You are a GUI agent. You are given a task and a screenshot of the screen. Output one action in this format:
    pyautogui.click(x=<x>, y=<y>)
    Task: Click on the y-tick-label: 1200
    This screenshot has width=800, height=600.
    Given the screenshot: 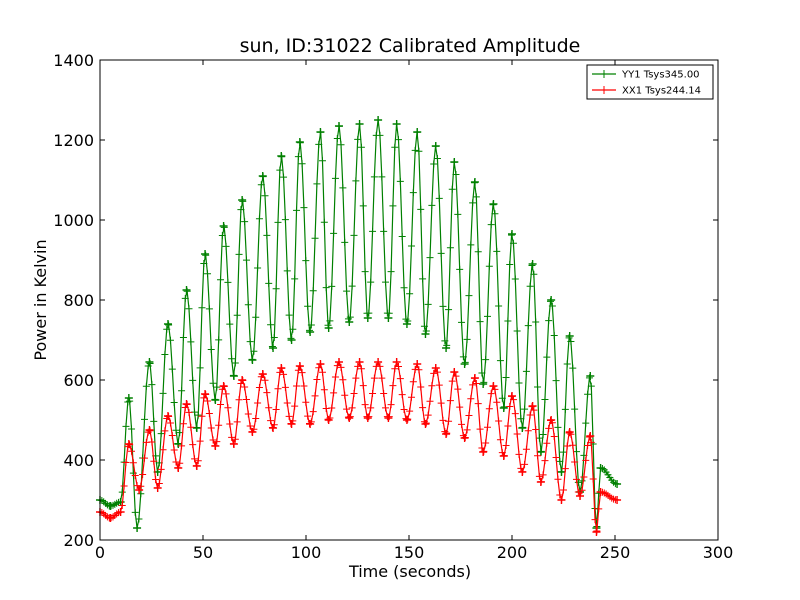 What is the action you would take?
    pyautogui.click(x=73, y=140)
    